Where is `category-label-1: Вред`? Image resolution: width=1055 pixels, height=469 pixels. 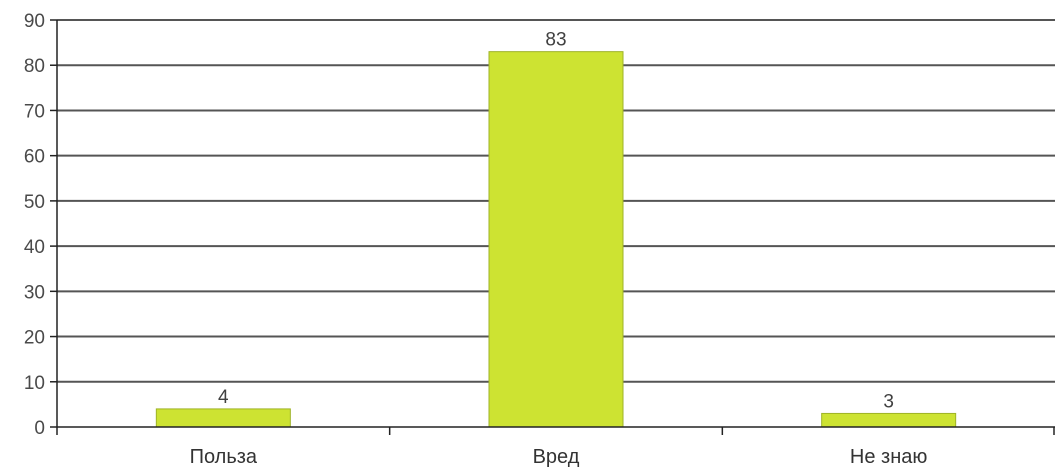 category-label-1: Вред is located at coordinates (556, 457).